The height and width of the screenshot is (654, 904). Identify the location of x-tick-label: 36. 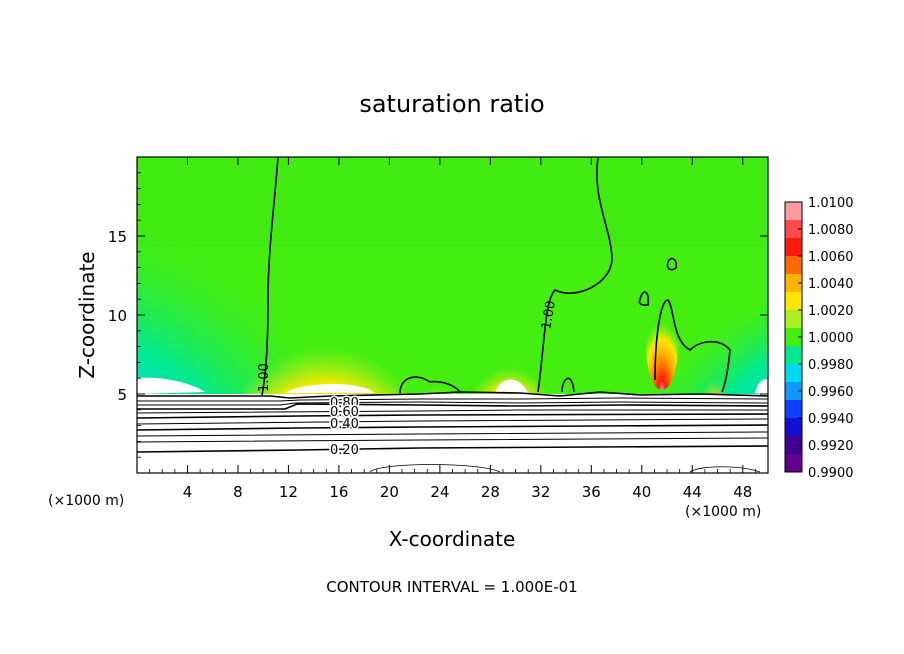
(591, 492).